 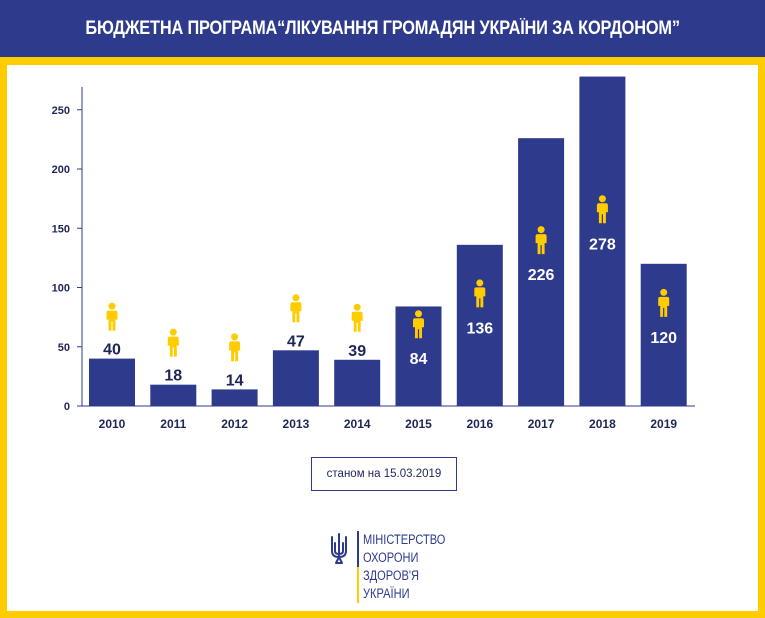 I want to click on data-label: 39, so click(x=357, y=351).